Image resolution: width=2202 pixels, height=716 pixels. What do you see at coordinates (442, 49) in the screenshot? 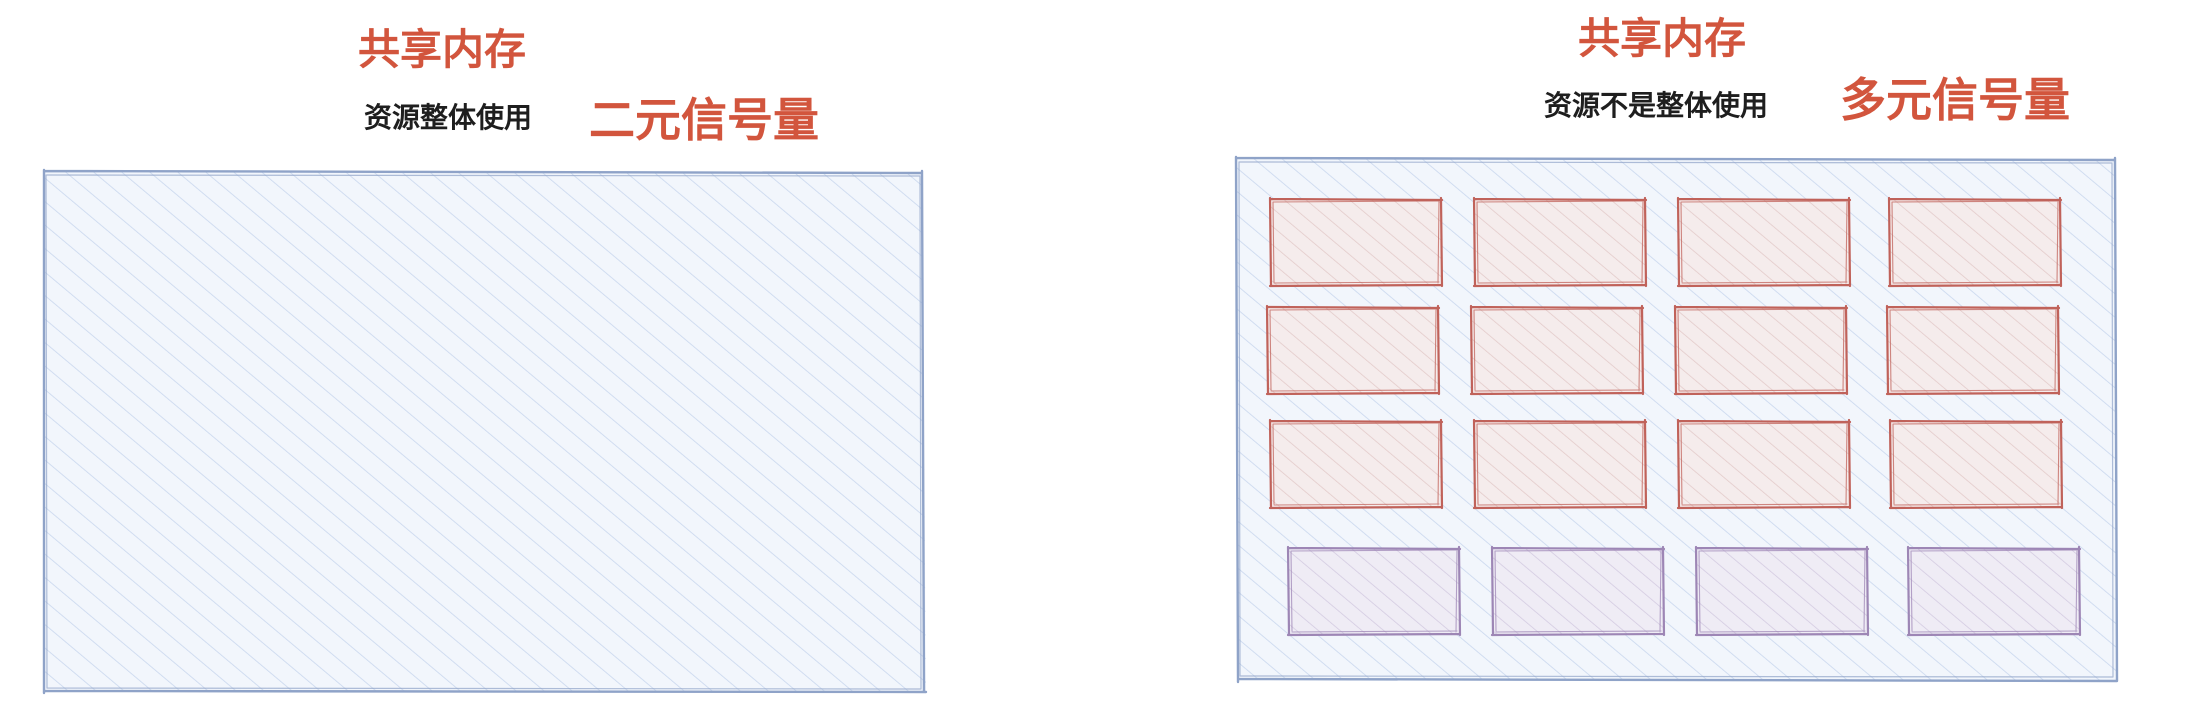
I see `left-title: 共享内存` at bounding box center [442, 49].